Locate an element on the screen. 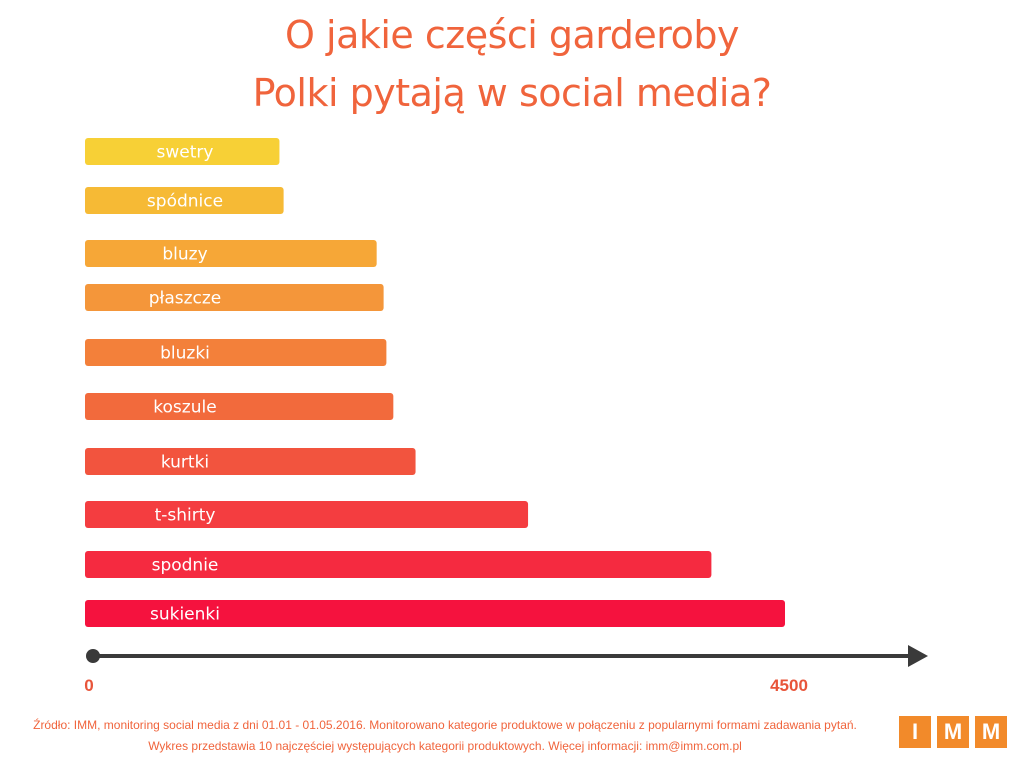 The width and height of the screenshot is (1024, 768). bar-label-spódnice: spódnice is located at coordinates (185, 202).